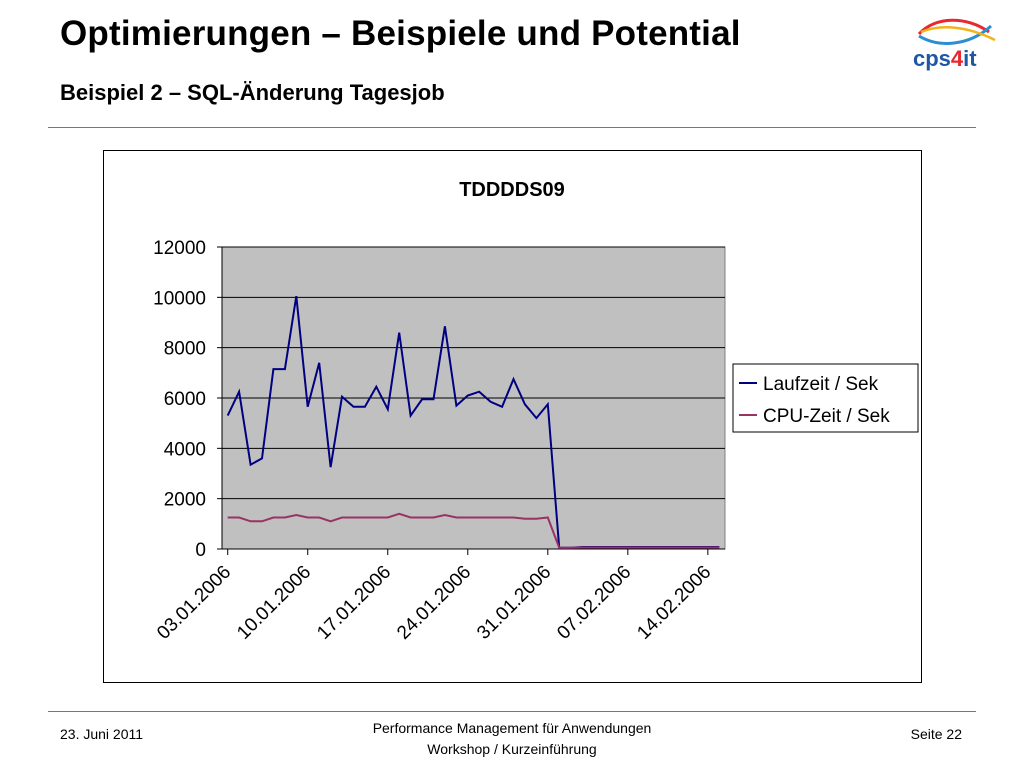 This screenshot has width=1024, height=768. I want to click on footer-line-2: Workshop / Kurzeinführung, so click(512, 749).